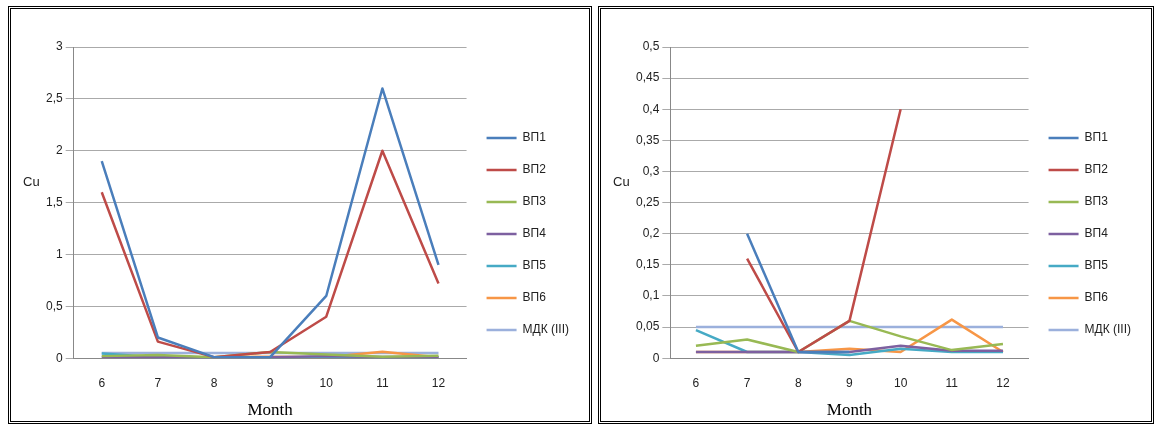 The width and height of the screenshot is (1162, 434). I want to click on y-tick-label: 0,25, so click(648, 201).